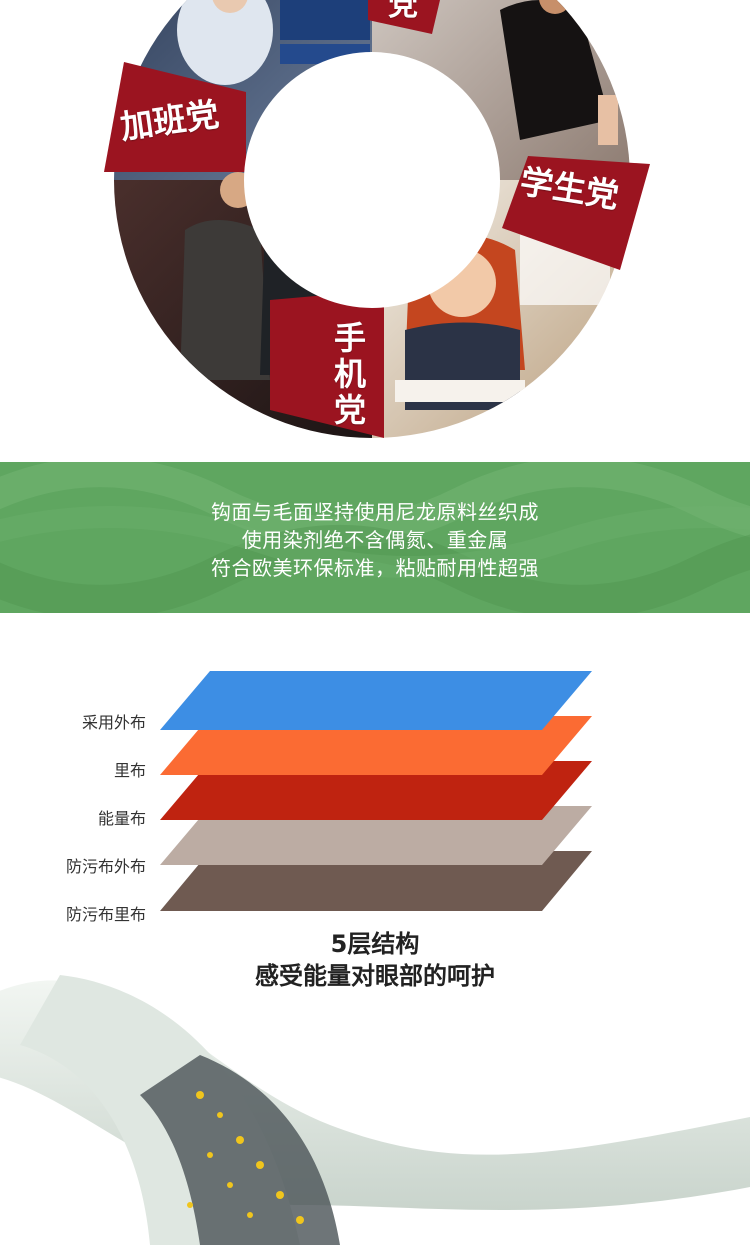  I want to click on segment-label-top: 党, so click(403, 11).